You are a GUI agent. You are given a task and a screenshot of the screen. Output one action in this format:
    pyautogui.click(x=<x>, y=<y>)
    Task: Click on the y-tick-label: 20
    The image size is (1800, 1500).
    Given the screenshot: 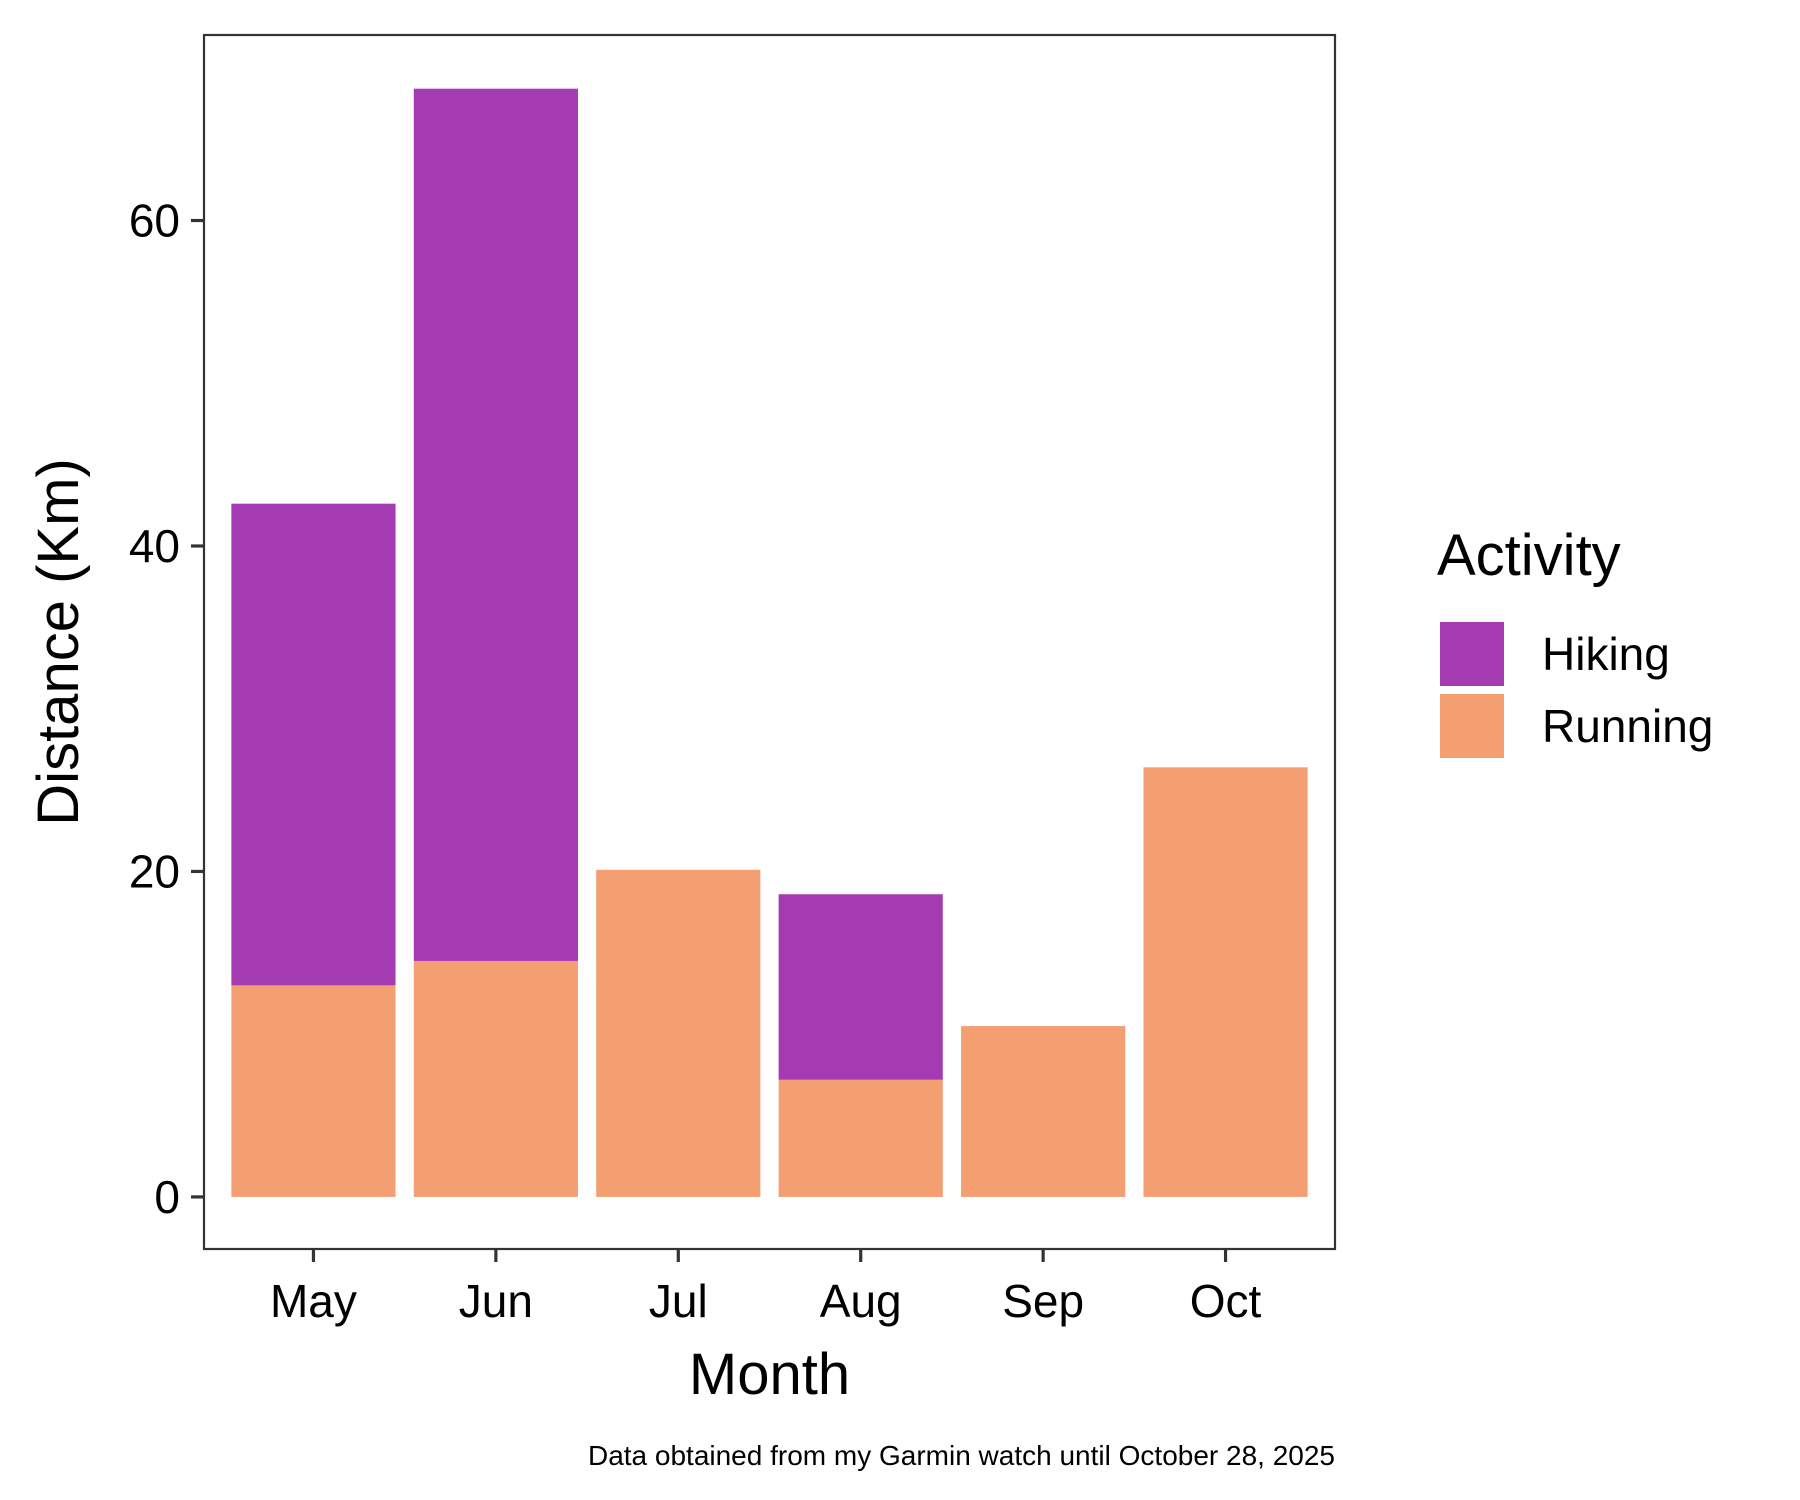 What is the action you would take?
    pyautogui.click(x=154, y=871)
    